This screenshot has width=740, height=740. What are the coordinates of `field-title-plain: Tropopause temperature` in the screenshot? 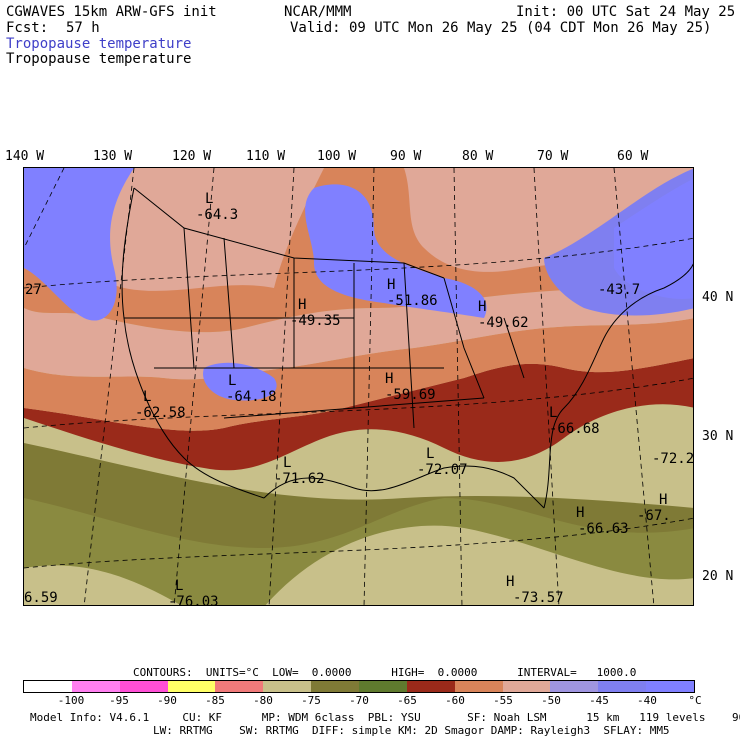 It's located at (99, 59).